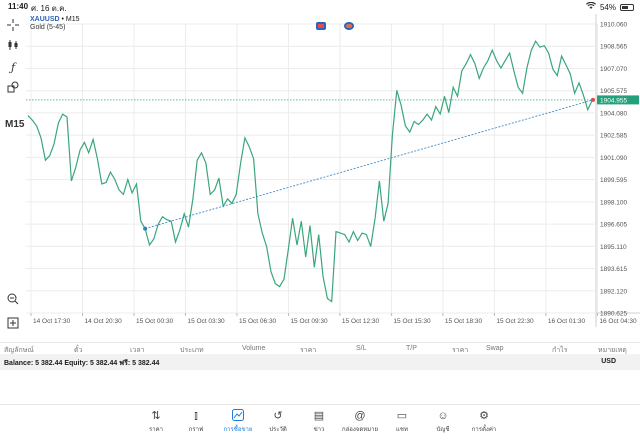 This screenshot has height=447, width=640. What do you see at coordinates (411, 348) in the screenshot?
I see `column-header: T/P` at bounding box center [411, 348].